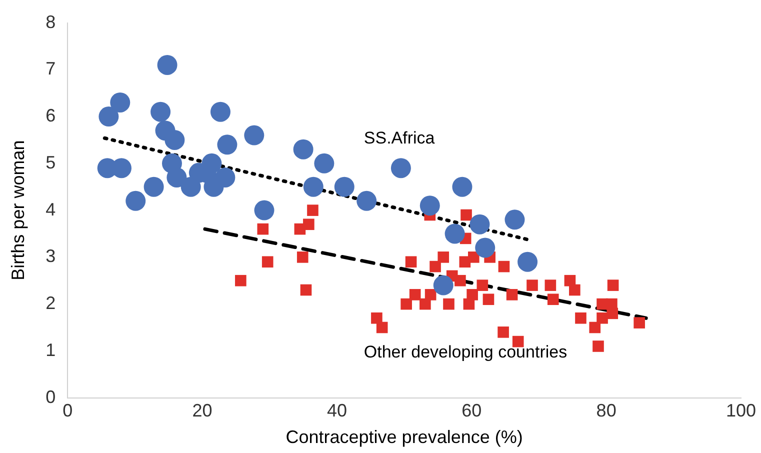  I want to click on x-tick-label: 100, so click(741, 410).